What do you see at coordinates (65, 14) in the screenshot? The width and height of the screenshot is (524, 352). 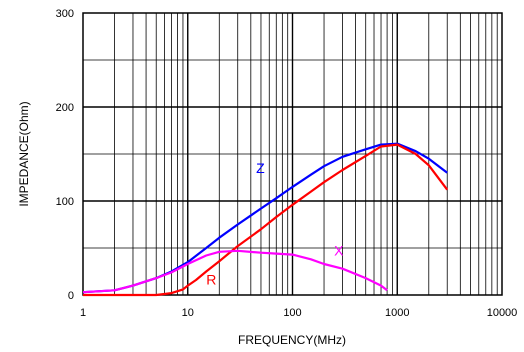 I see `y-tick-label: 300` at bounding box center [65, 14].